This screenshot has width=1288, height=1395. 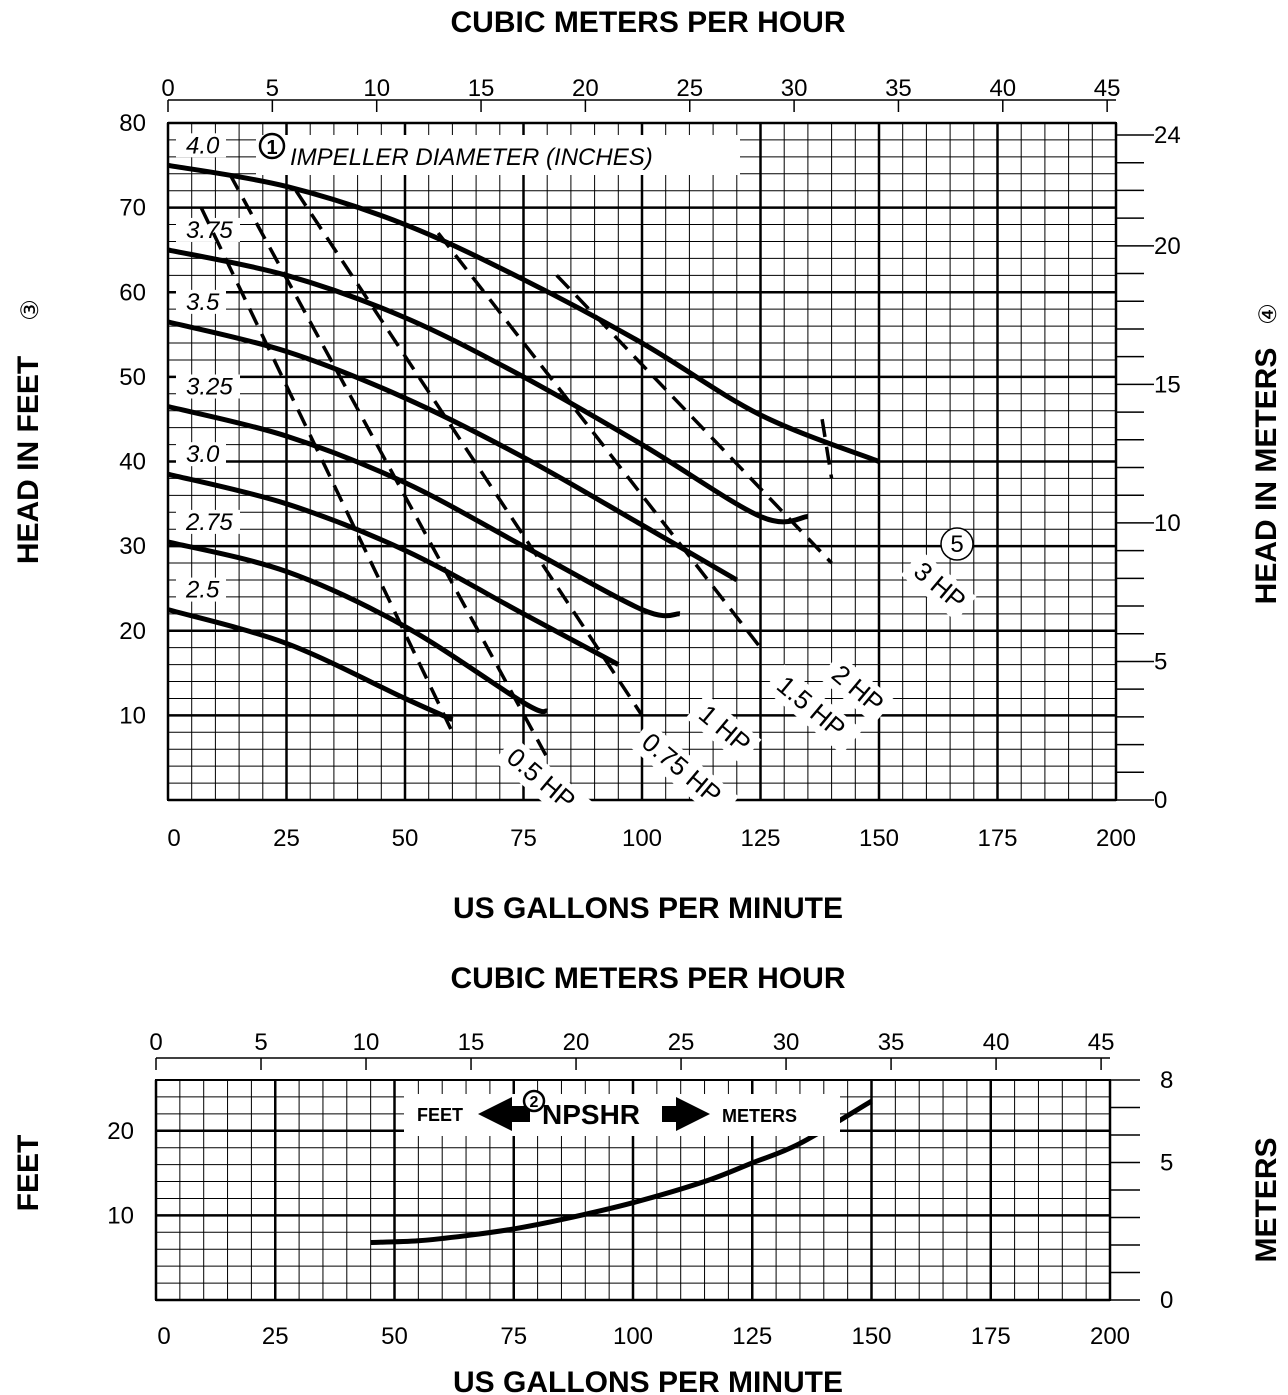 What do you see at coordinates (132, 377) in the screenshot?
I see `left-tick-label: 50` at bounding box center [132, 377].